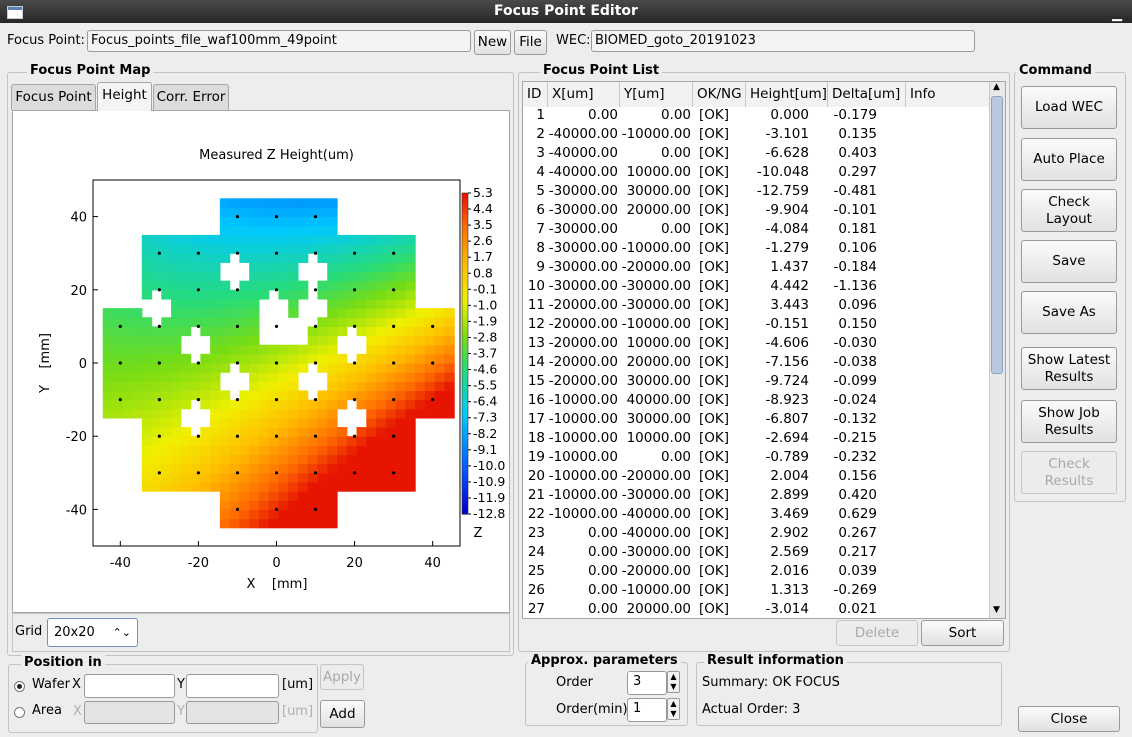 The width and height of the screenshot is (1132, 737). I want to click on table-row: 2 -40000.00 -10000.00 [OK] -3.101 0.135, so click(756, 135).